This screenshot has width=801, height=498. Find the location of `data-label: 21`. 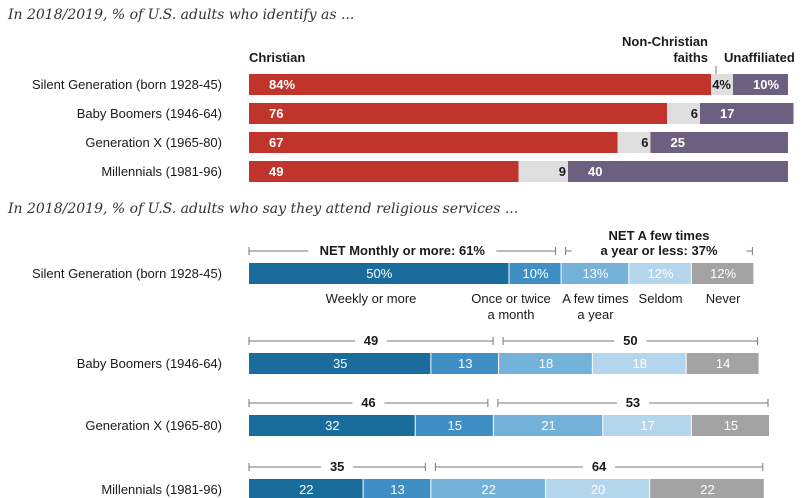

data-label: 21 is located at coordinates (548, 425).